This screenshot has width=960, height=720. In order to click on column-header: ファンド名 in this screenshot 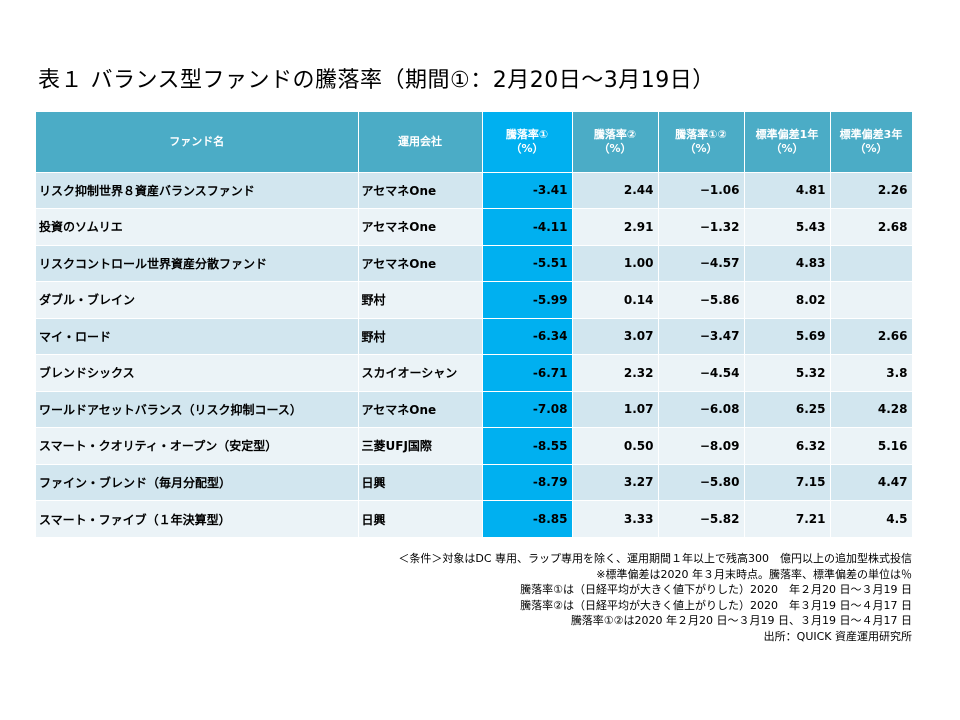, I will do `click(197, 142)`.